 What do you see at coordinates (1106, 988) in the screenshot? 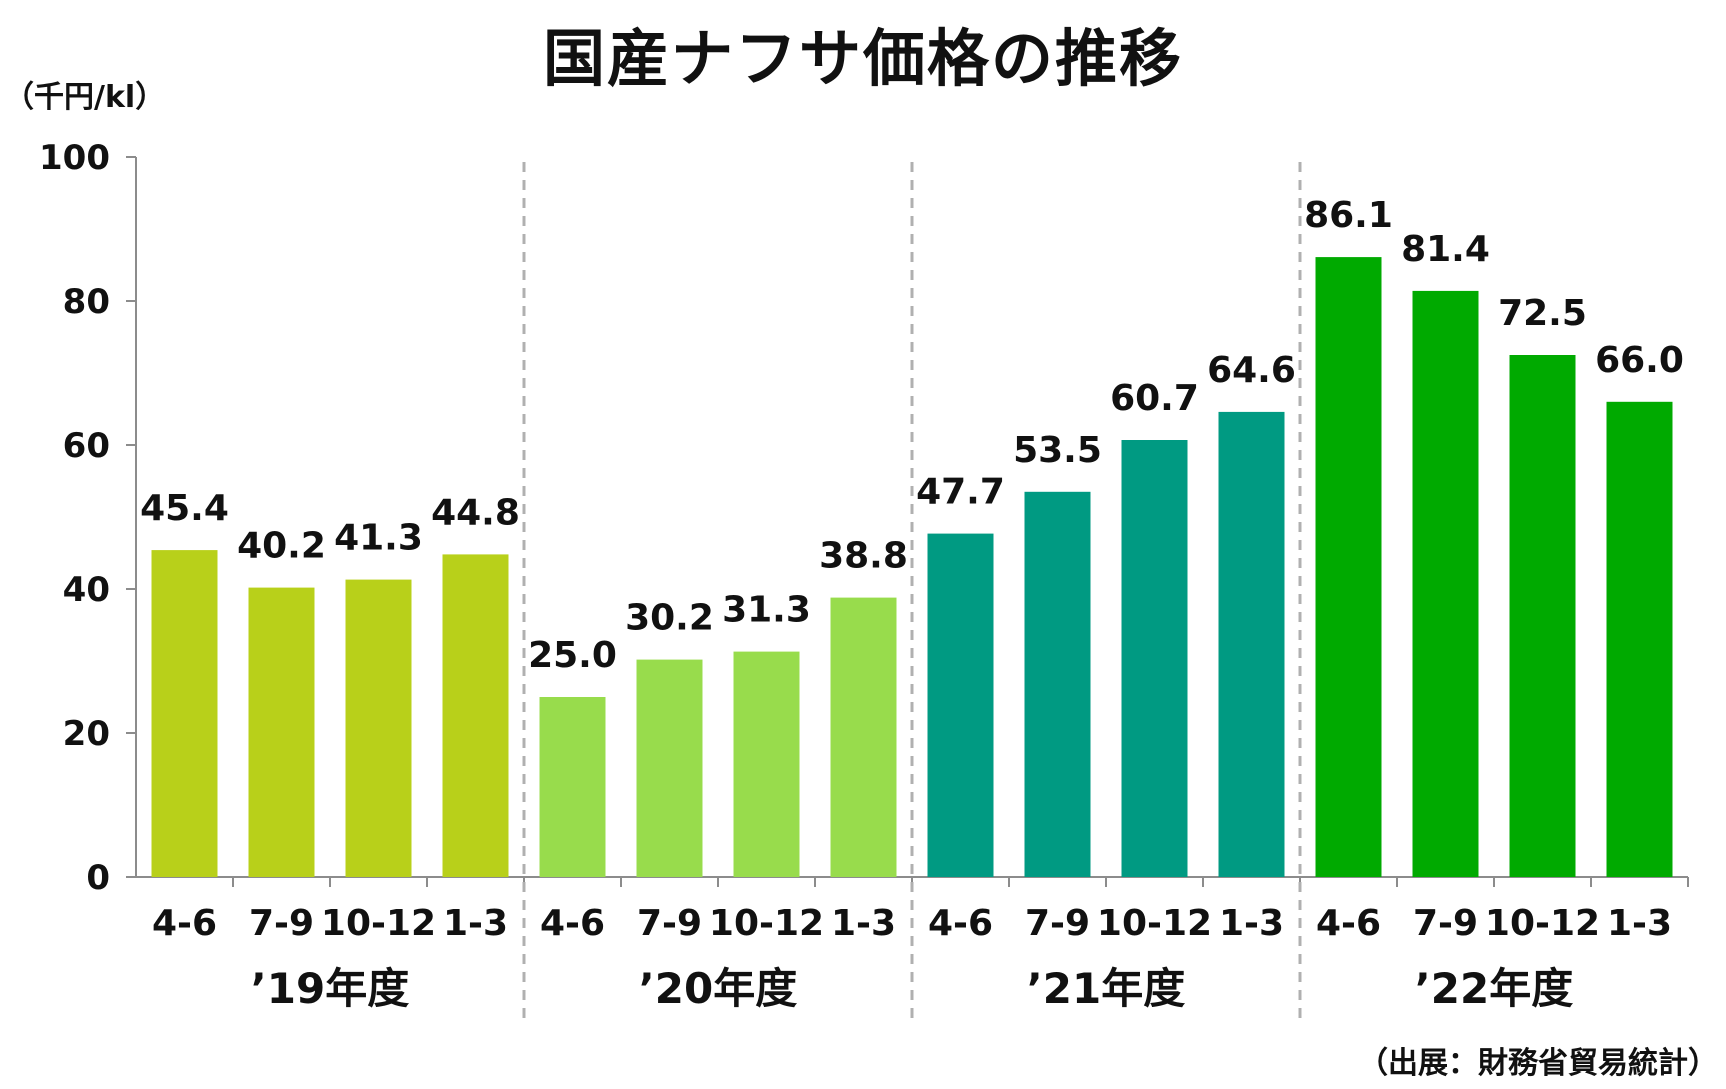
I see `year-group-label: ’21年度` at bounding box center [1106, 988].